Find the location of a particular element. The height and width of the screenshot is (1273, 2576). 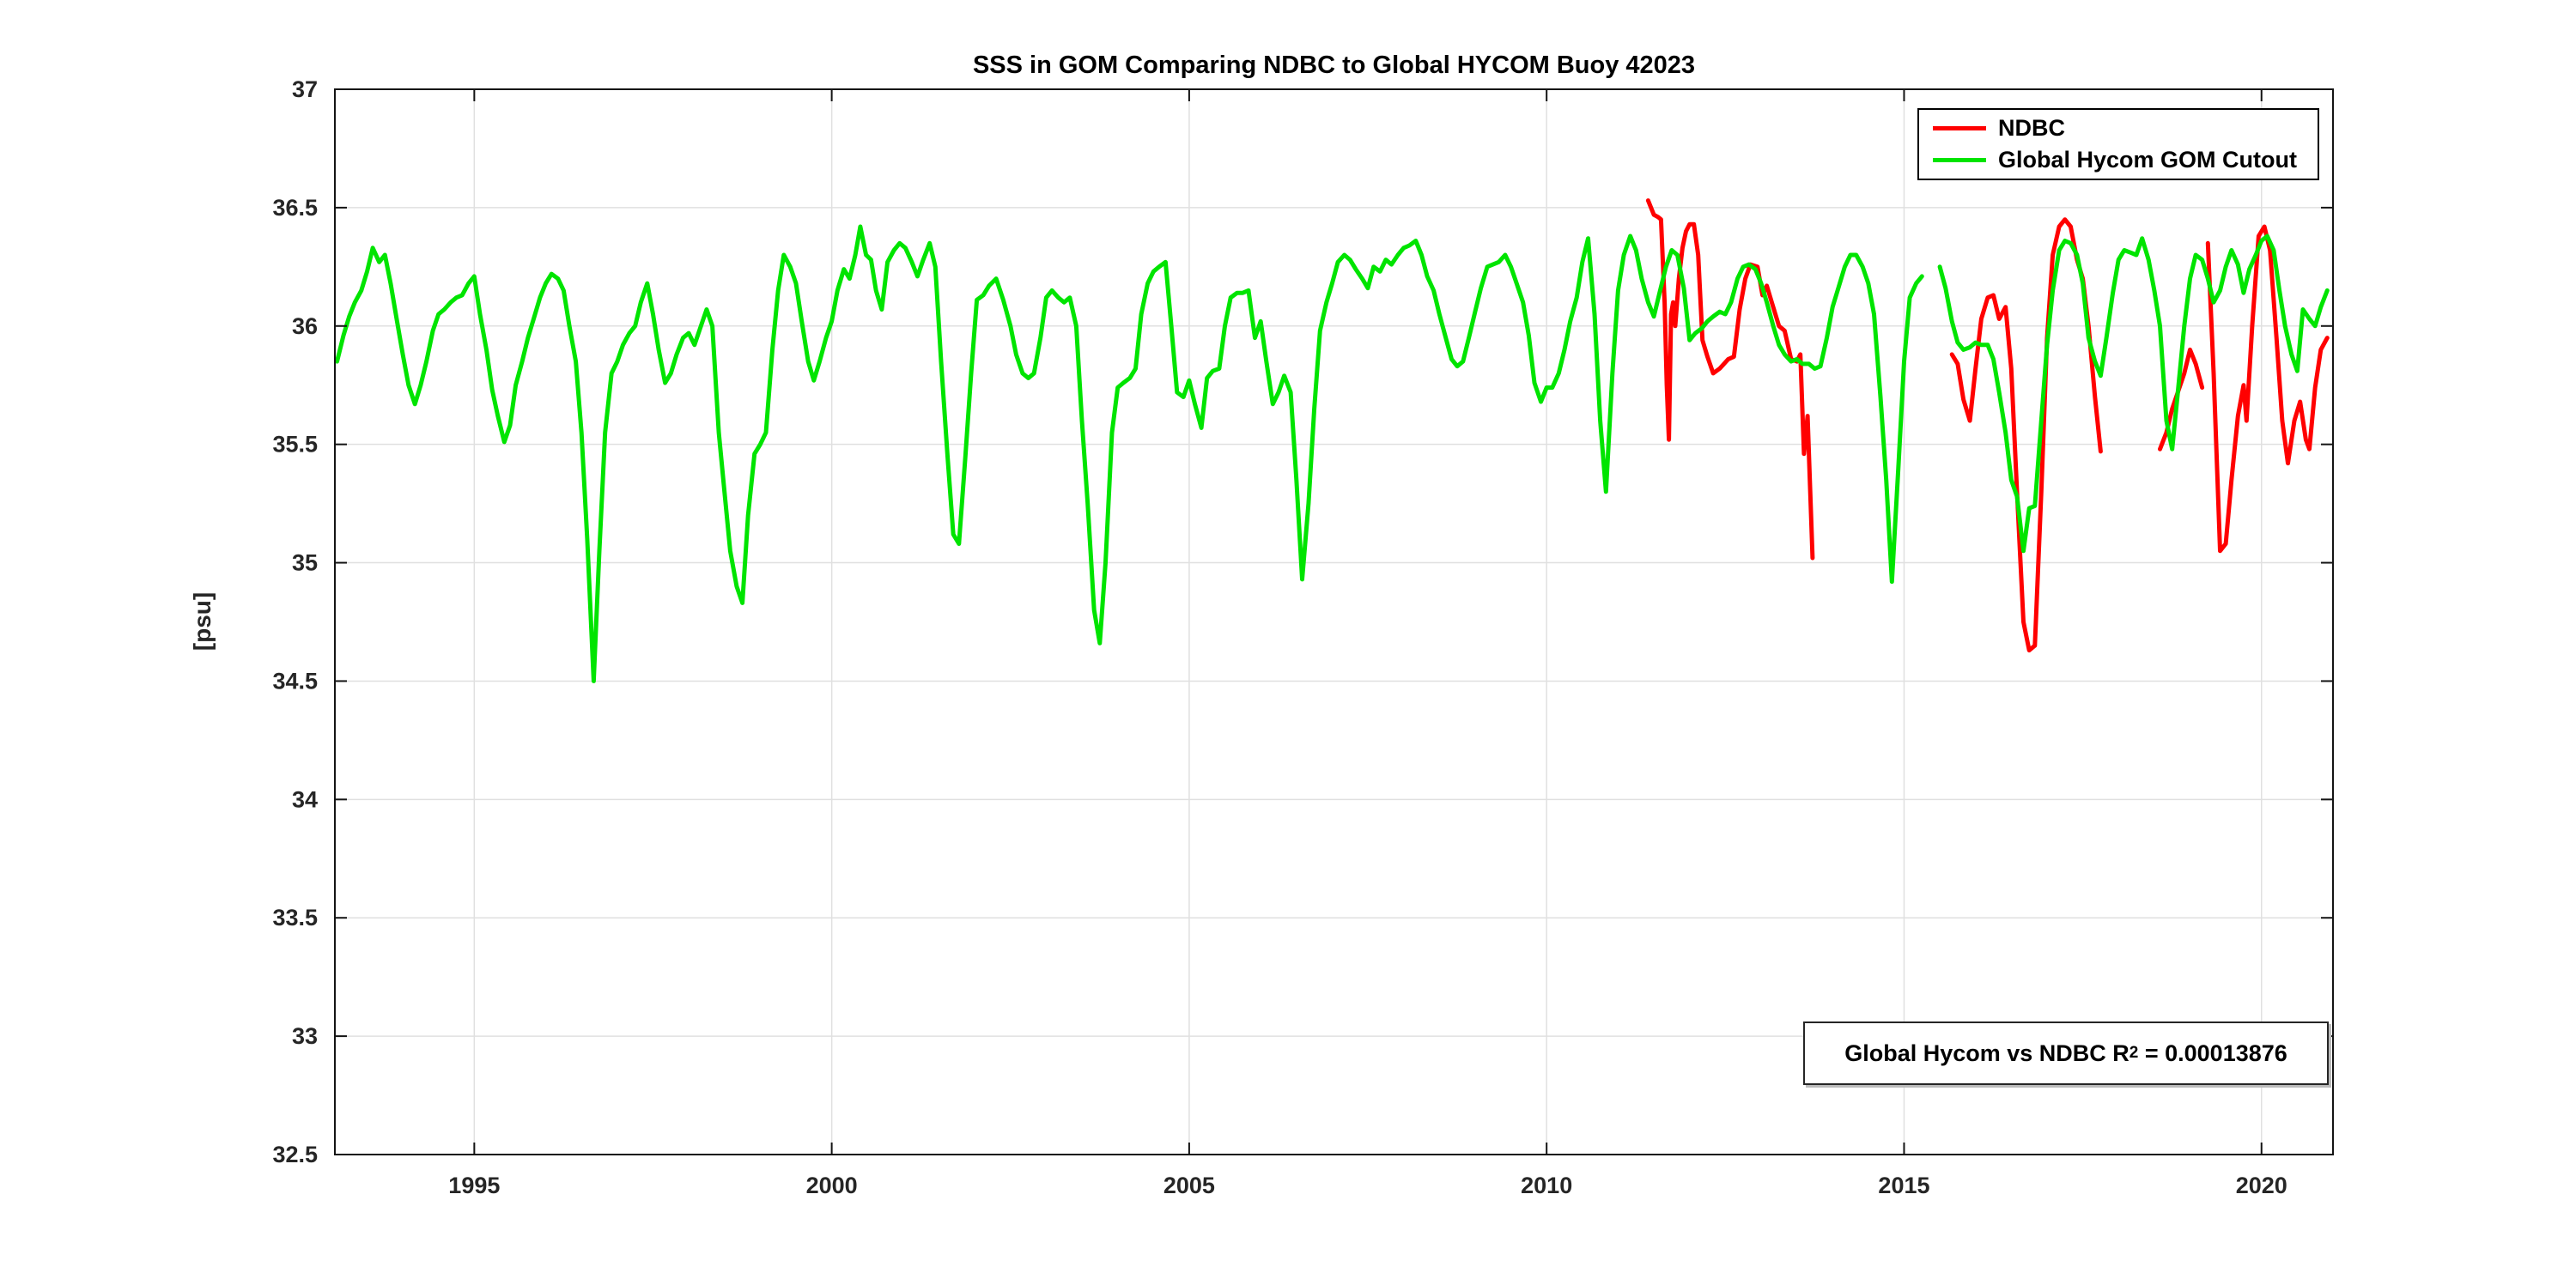

legend-label-ndbc: NDBC is located at coordinates (2032, 128).